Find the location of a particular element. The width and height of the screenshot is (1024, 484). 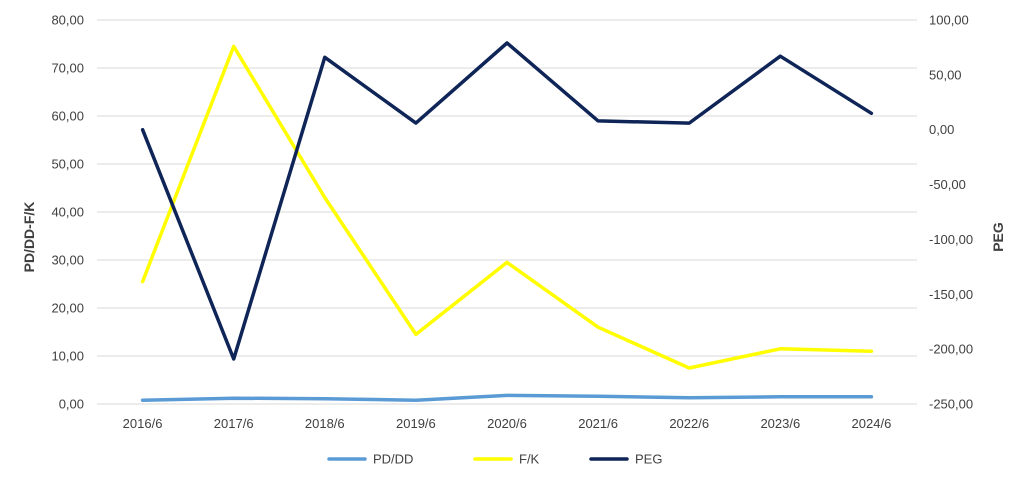

right-tick-label: -150,00 is located at coordinates (951, 294).